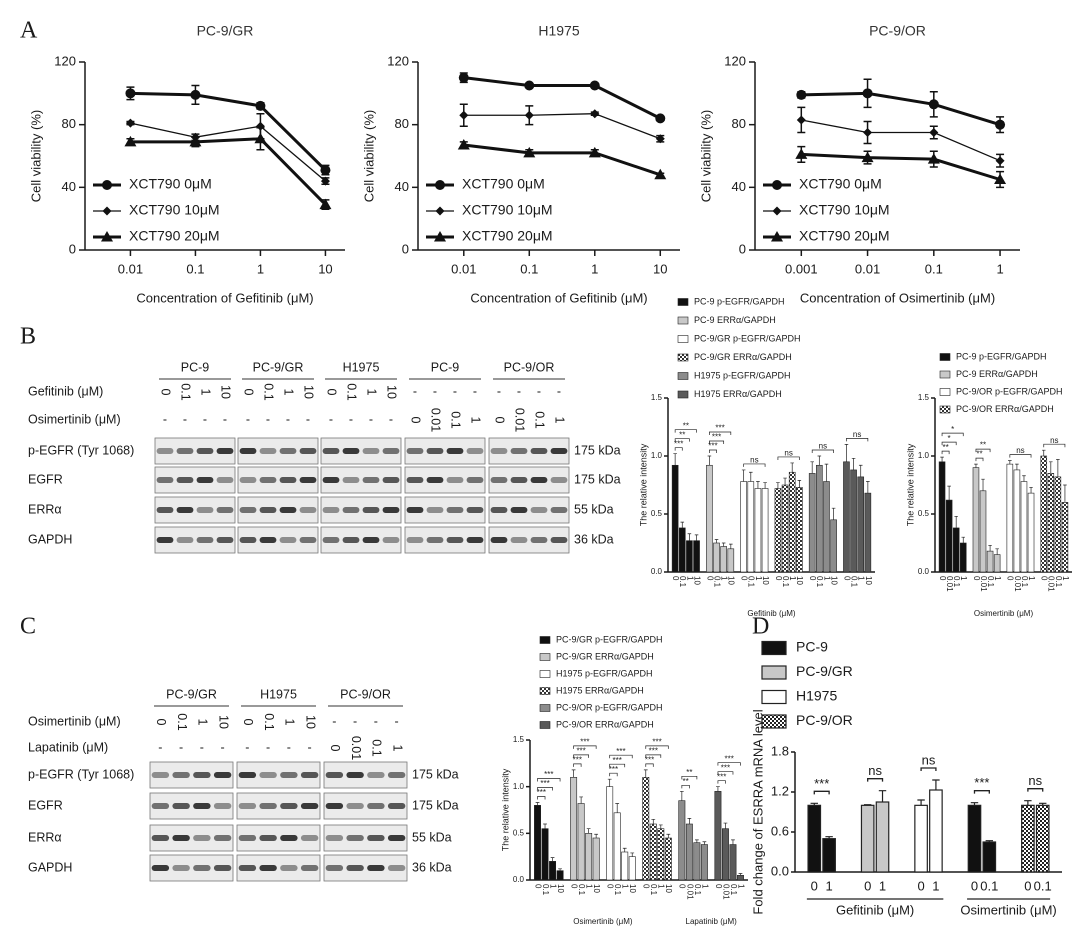 This screenshot has width=1080, height=932. I want to click on legend-label: PC-9/OR, so click(824, 720).